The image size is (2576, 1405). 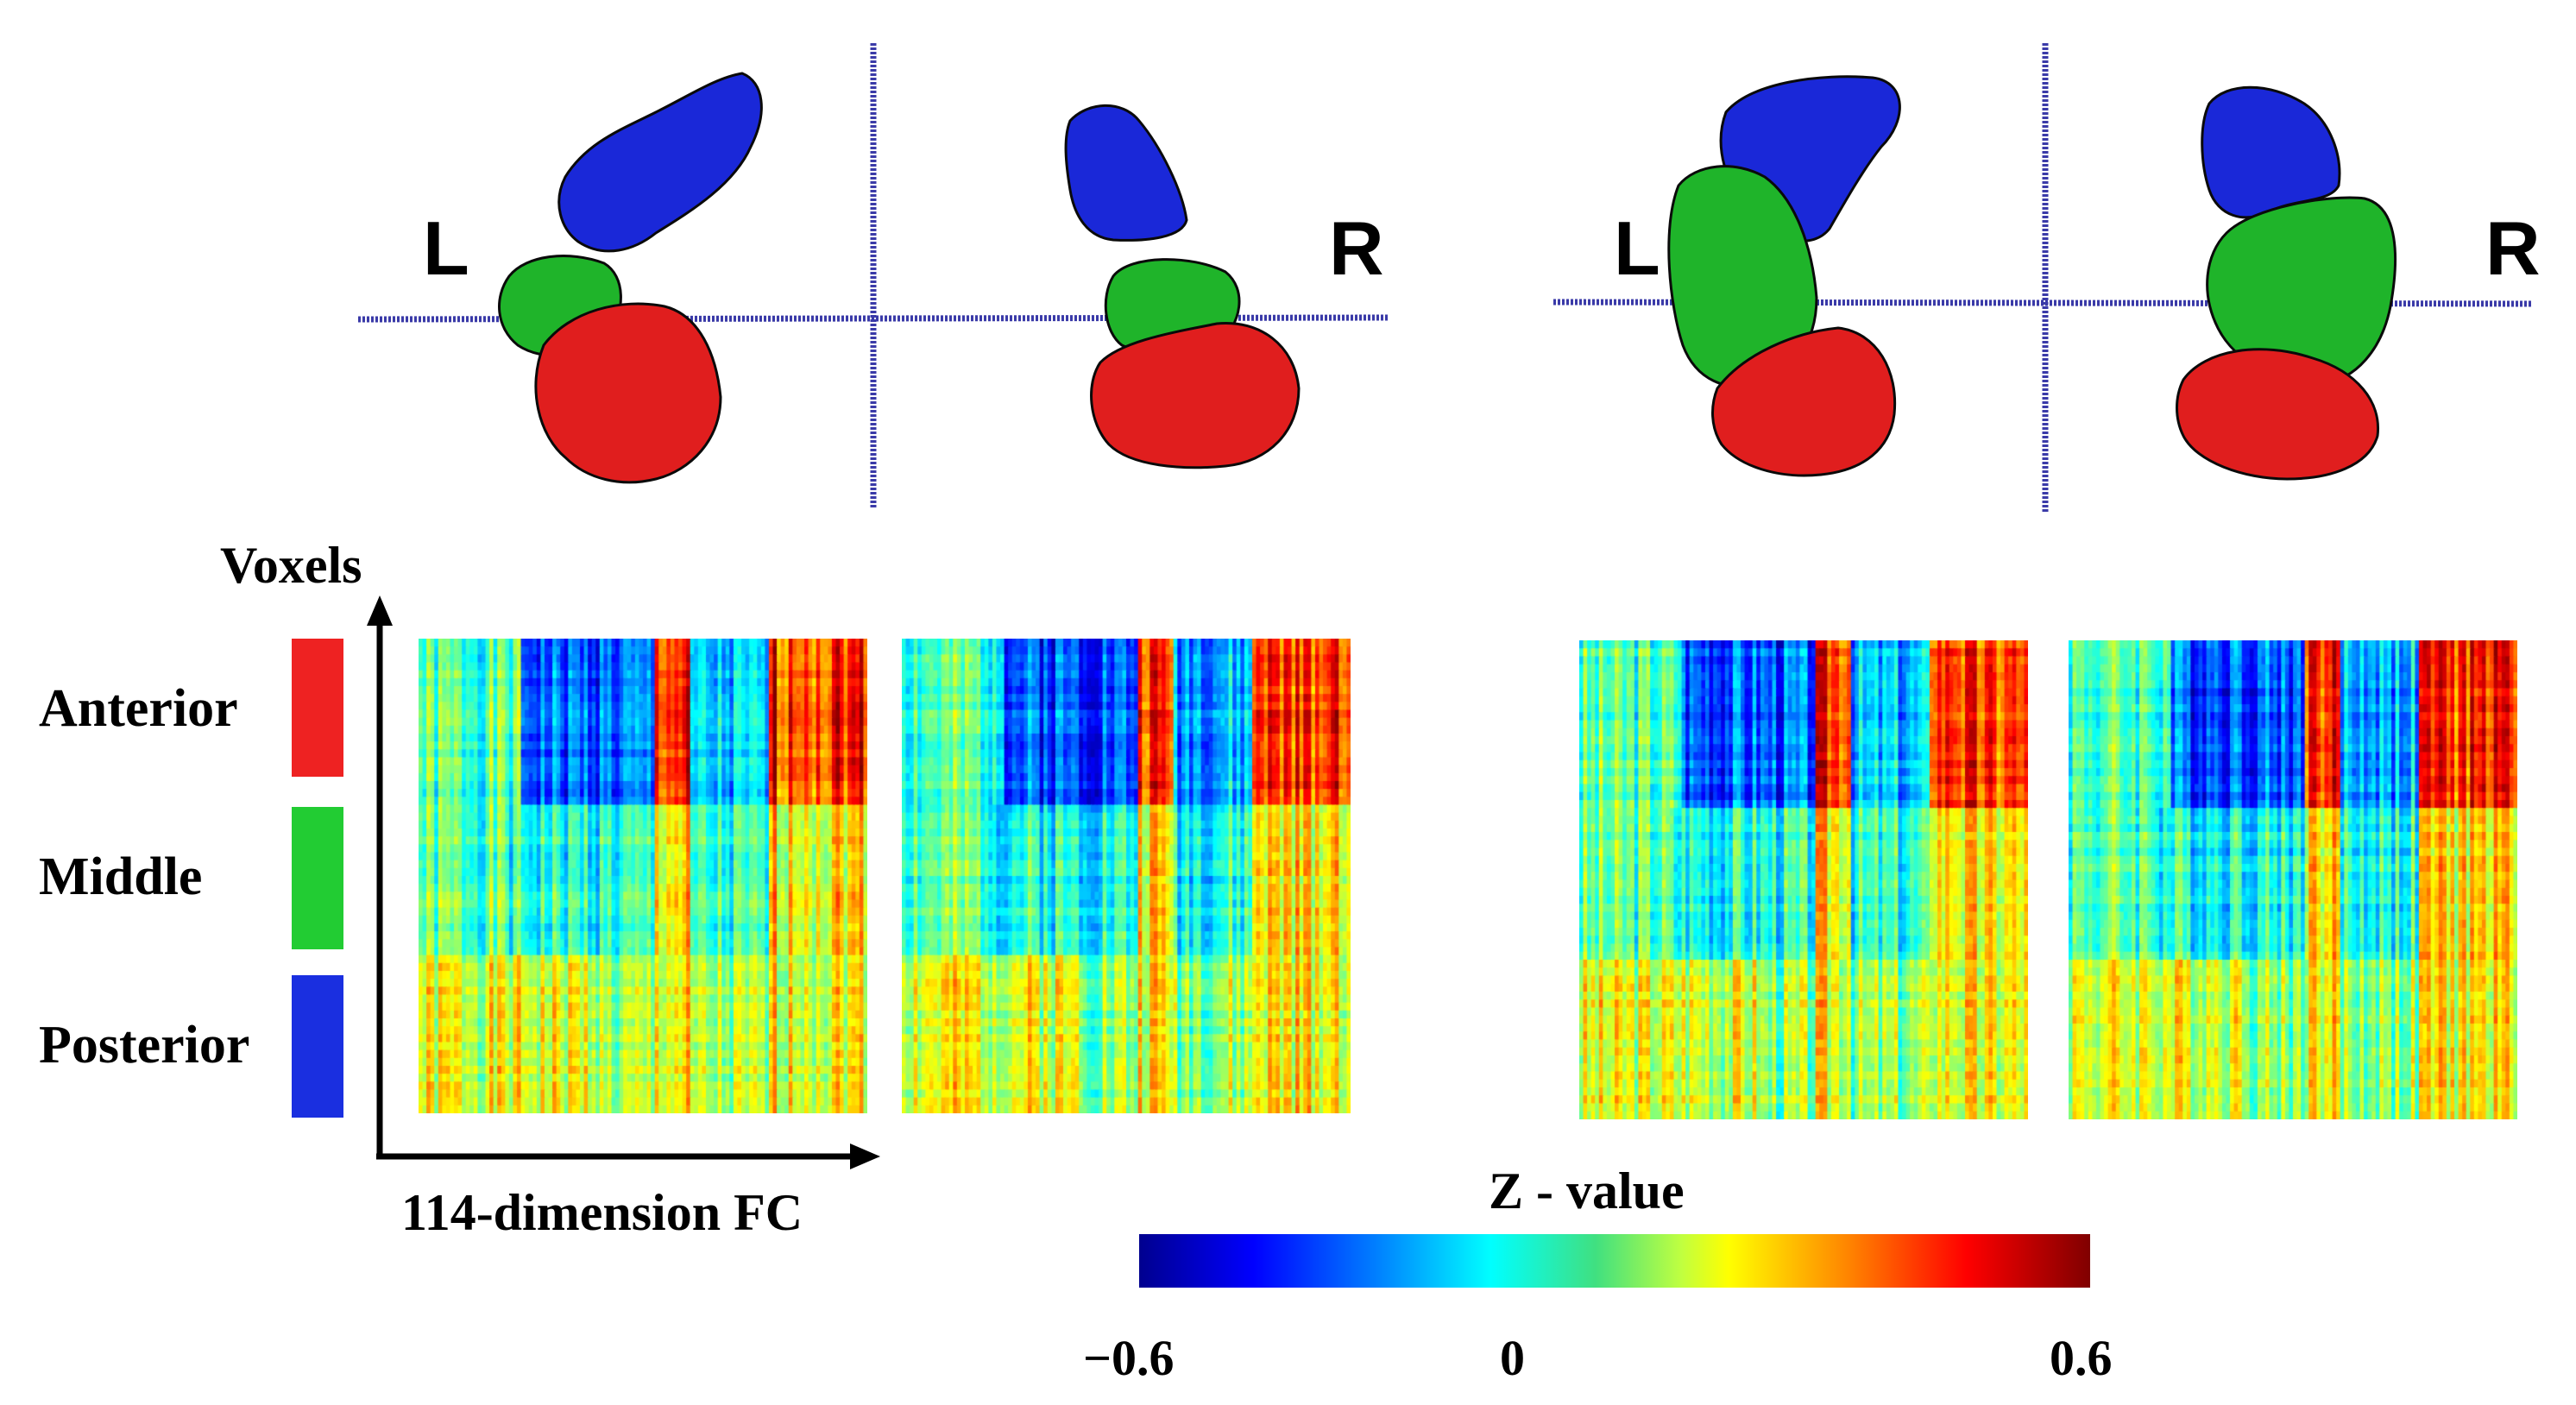 I want to click on colorbar, so click(x=1615, y=1261).